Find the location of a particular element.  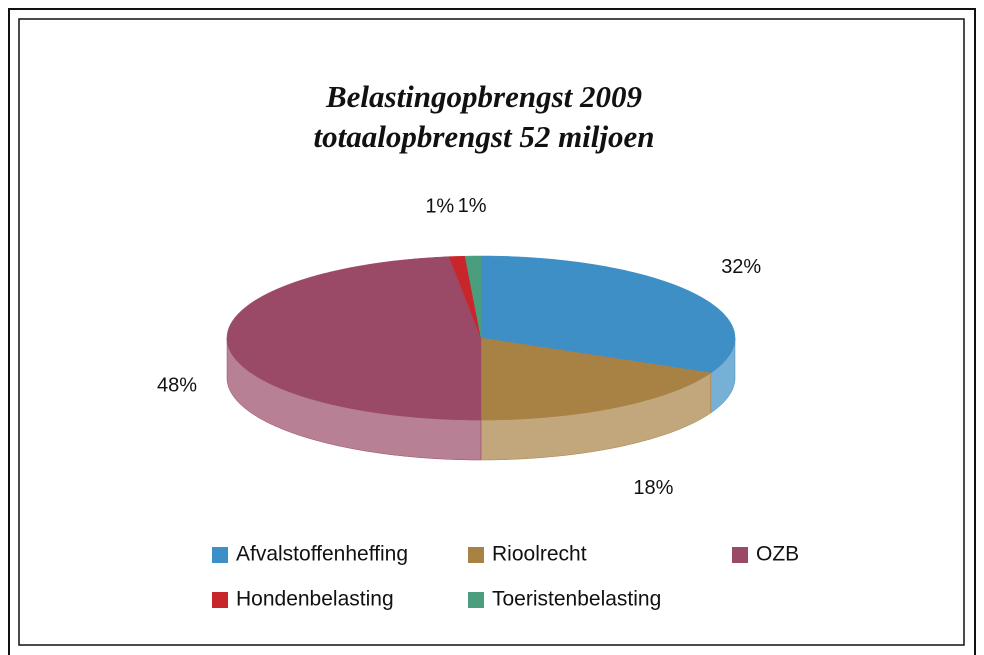

legend-label: Afvalstoffenheffing is located at coordinates (322, 554).